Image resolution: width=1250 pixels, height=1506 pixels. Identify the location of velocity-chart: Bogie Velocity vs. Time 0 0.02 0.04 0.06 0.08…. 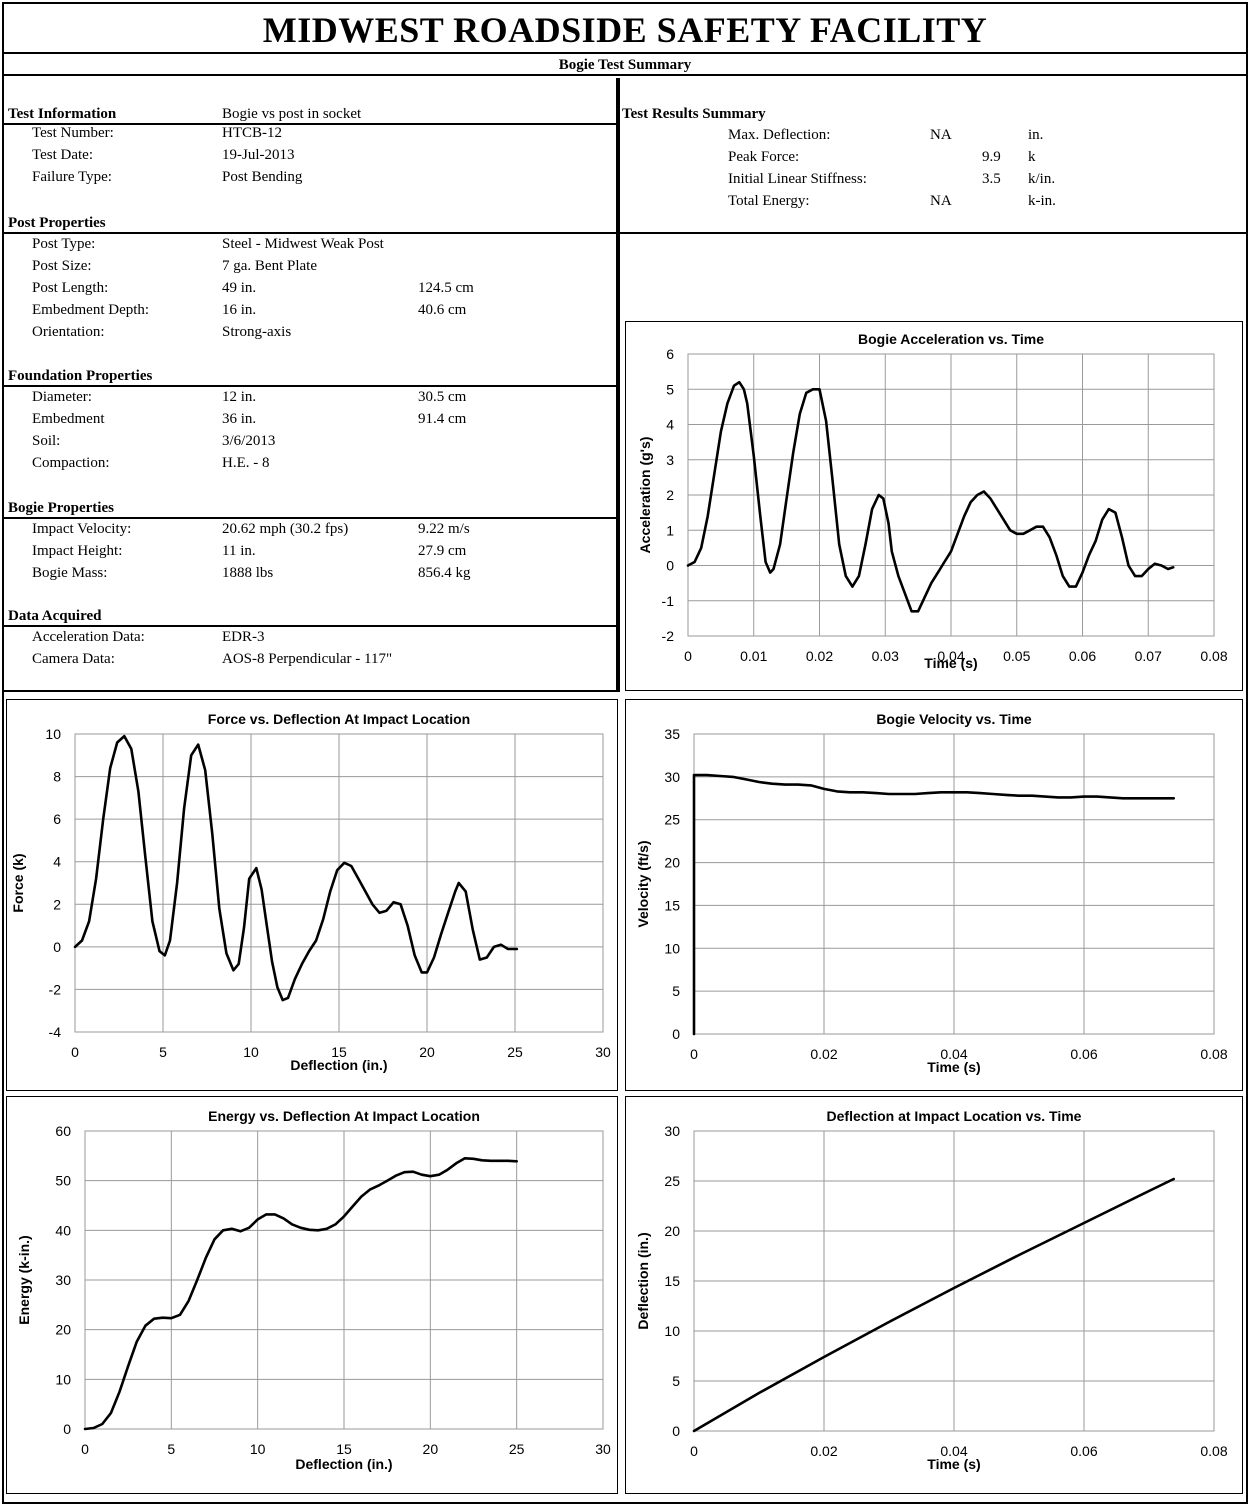
(931, 893).